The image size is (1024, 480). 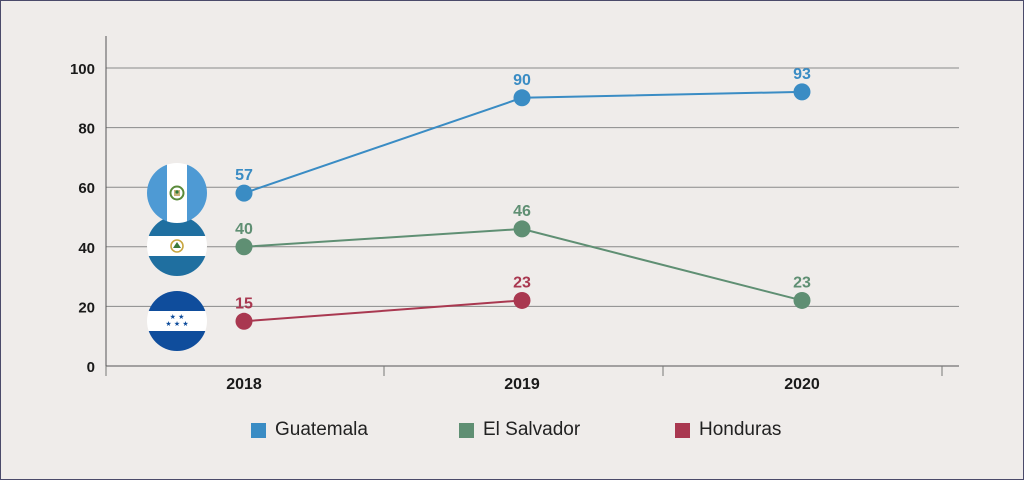 I want to click on legend-item-guatemala: Guatemala, so click(x=309, y=430).